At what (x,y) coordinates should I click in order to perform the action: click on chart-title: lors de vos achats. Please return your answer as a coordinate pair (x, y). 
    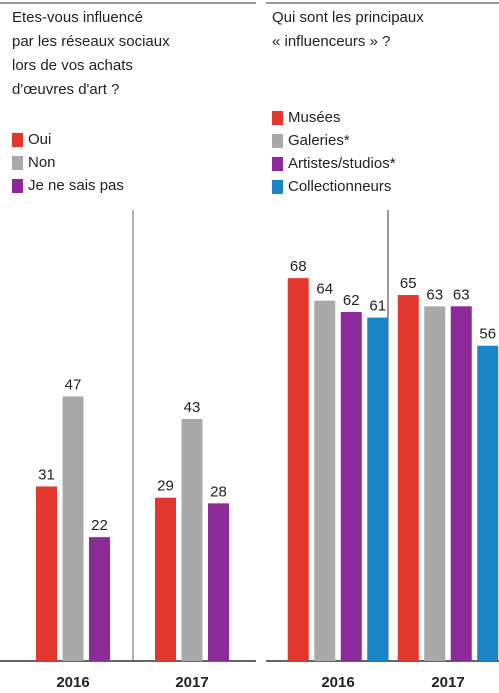
    Looking at the image, I should click on (72, 65).